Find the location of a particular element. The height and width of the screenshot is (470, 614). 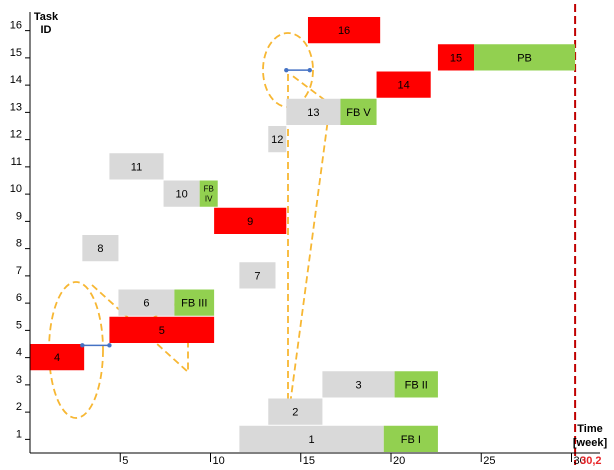

y-tick-label: 4 is located at coordinates (19, 353).